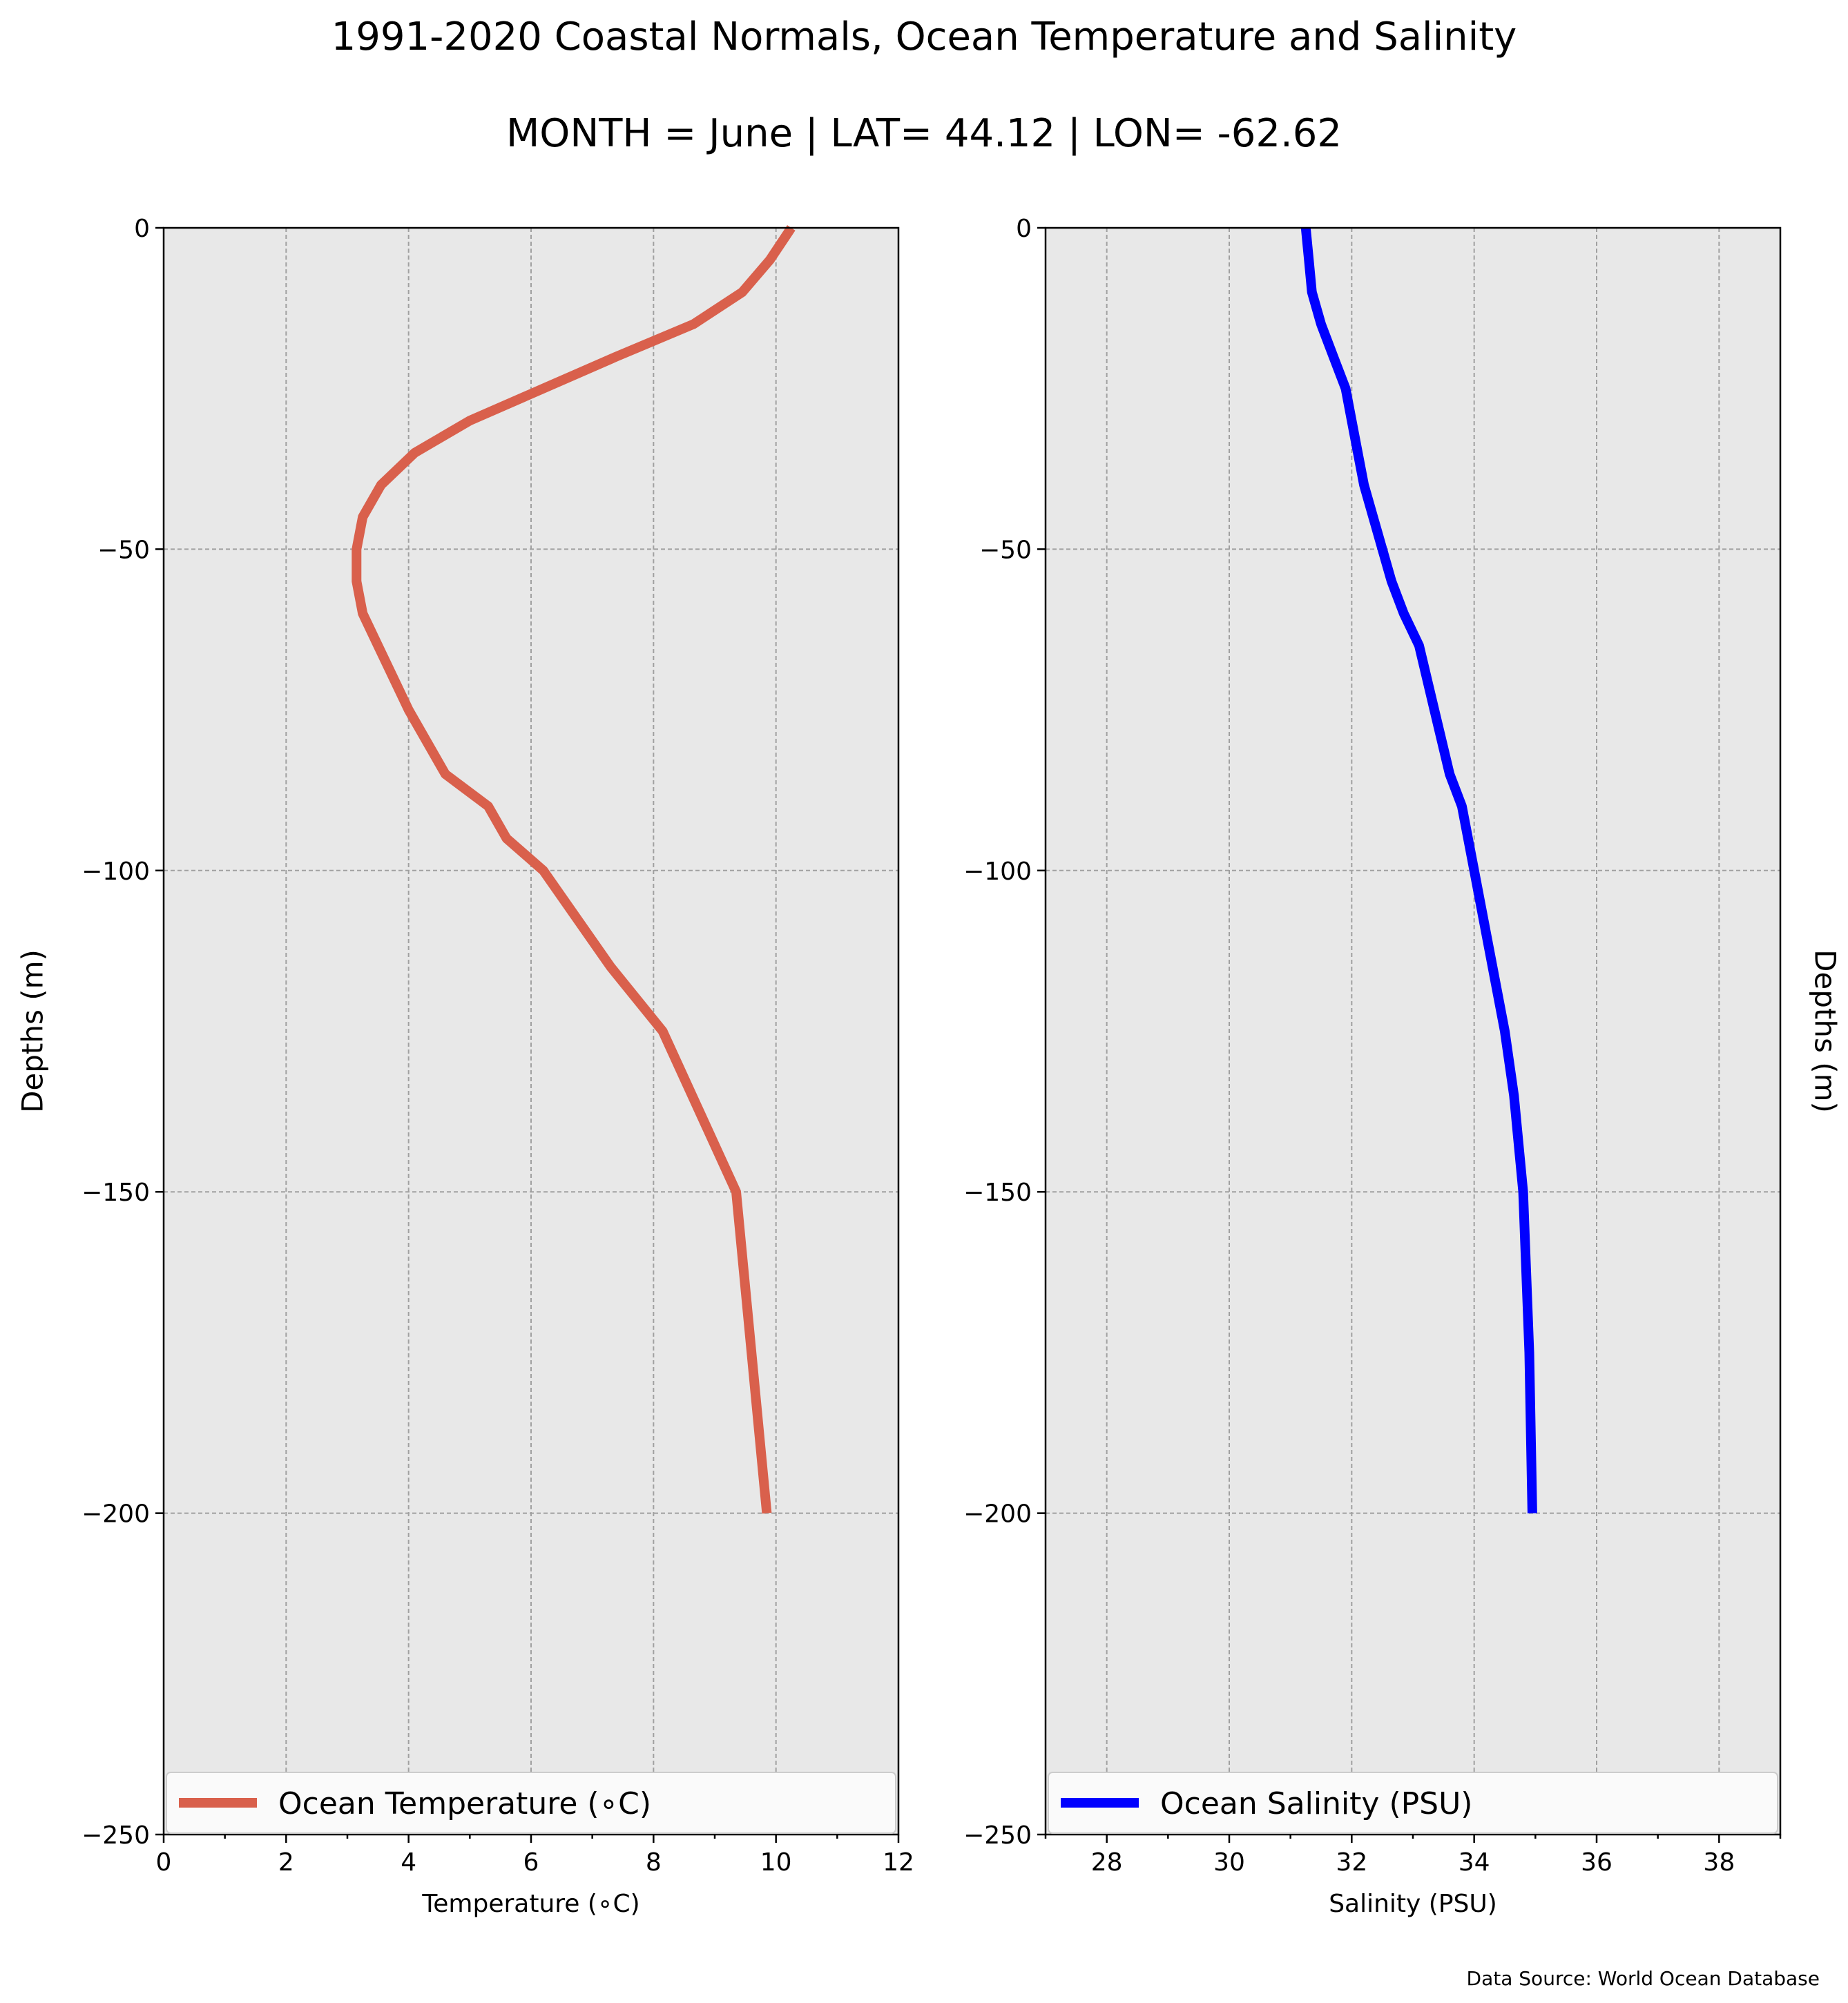 This screenshot has height=2003, width=1848. I want to click on x-tick-label: 0, so click(164, 1862).